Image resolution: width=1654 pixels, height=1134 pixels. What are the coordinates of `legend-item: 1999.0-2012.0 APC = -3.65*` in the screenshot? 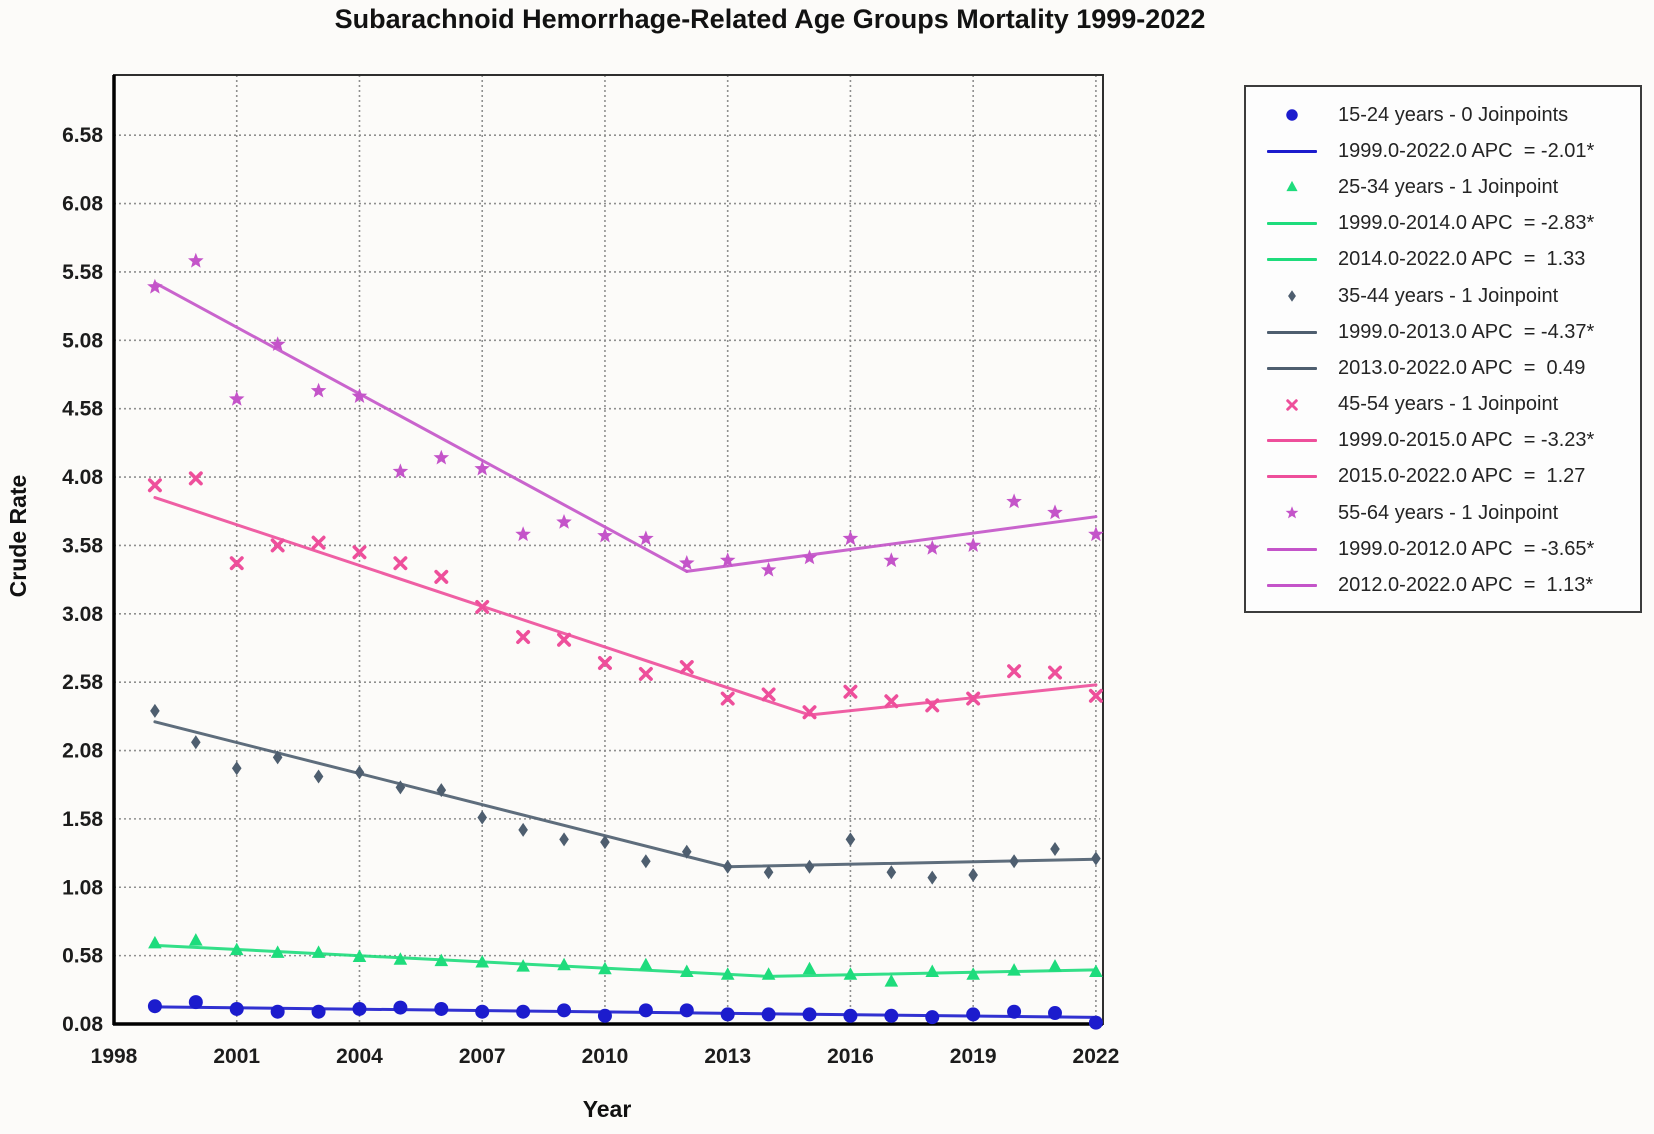 It's located at (1443, 549).